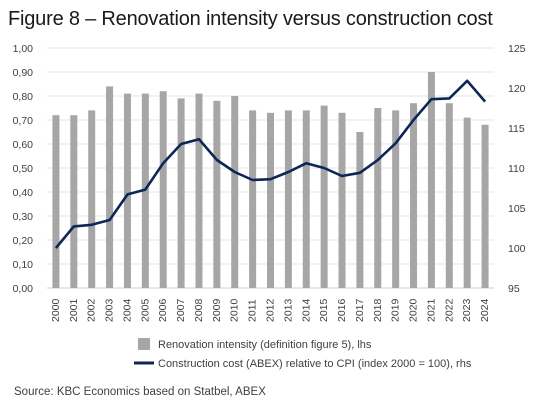 Image resolution: width=542 pixels, height=417 pixels. What do you see at coordinates (235, 310) in the screenshot?
I see `x-tick-label: 2010` at bounding box center [235, 310].